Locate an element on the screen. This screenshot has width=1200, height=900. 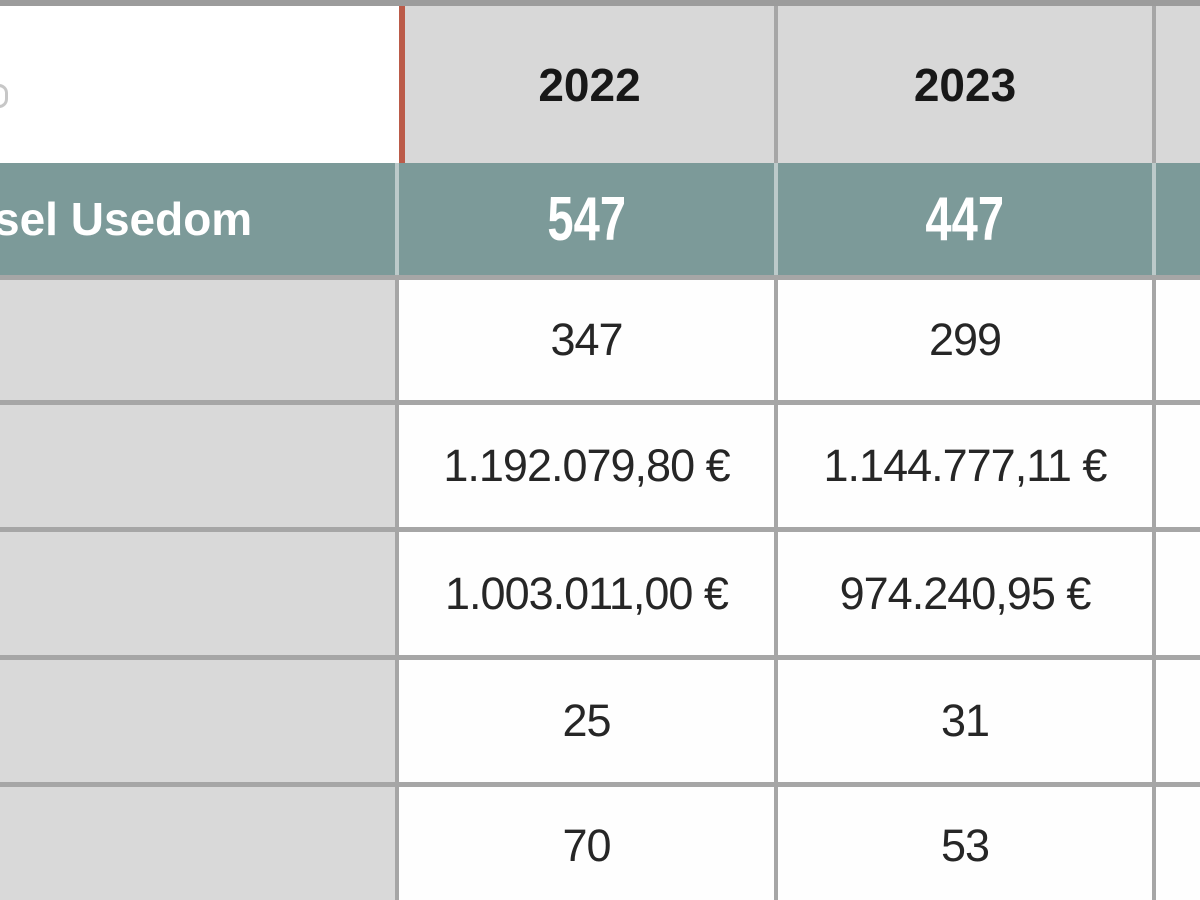
table-row: 70 53 is located at coordinates (600, 841).